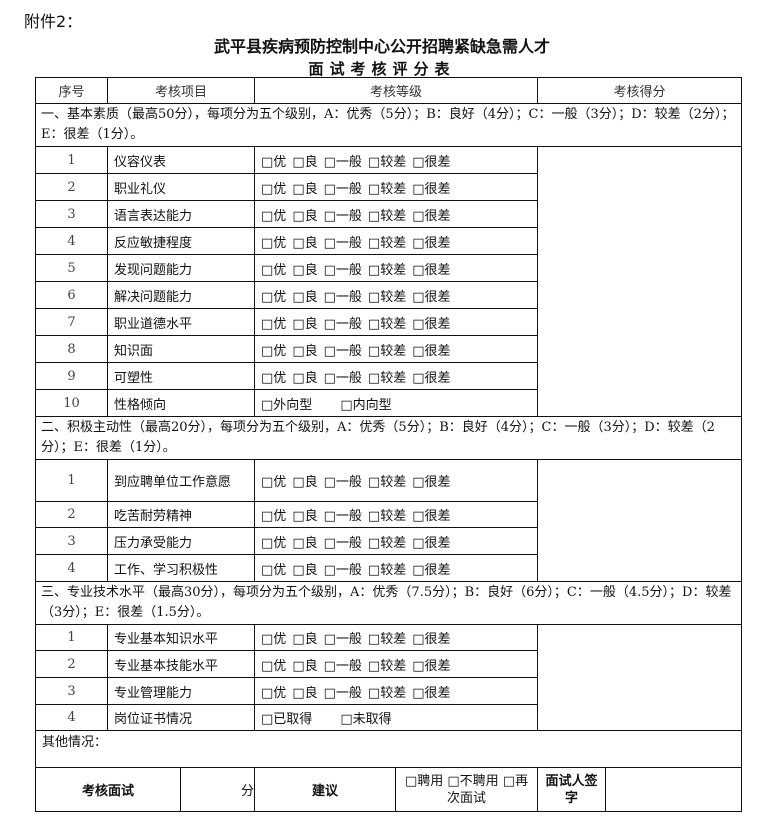 The image size is (764, 836). Describe the element at coordinates (287, 719) in the screenshot. I see `grade-checkbox: □已取得` at that location.